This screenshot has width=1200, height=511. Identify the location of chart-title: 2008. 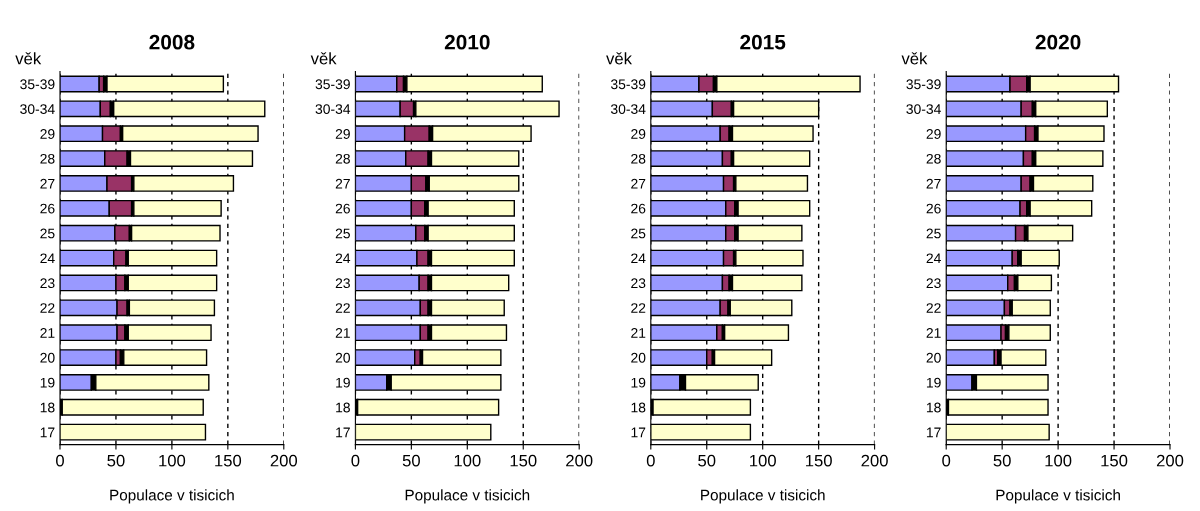
(172, 42).